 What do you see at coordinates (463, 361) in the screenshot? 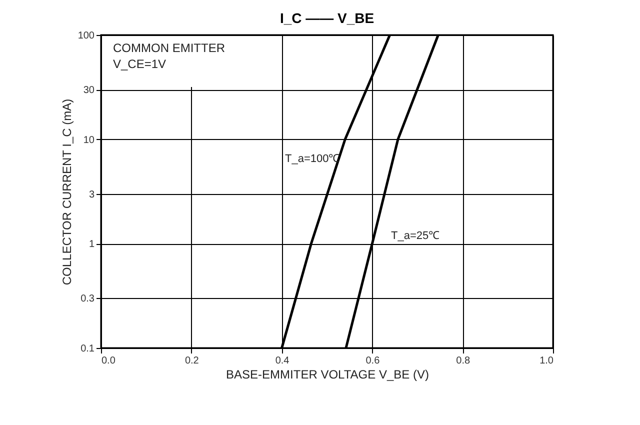
I see `x-tick-label: 0.8` at bounding box center [463, 361].